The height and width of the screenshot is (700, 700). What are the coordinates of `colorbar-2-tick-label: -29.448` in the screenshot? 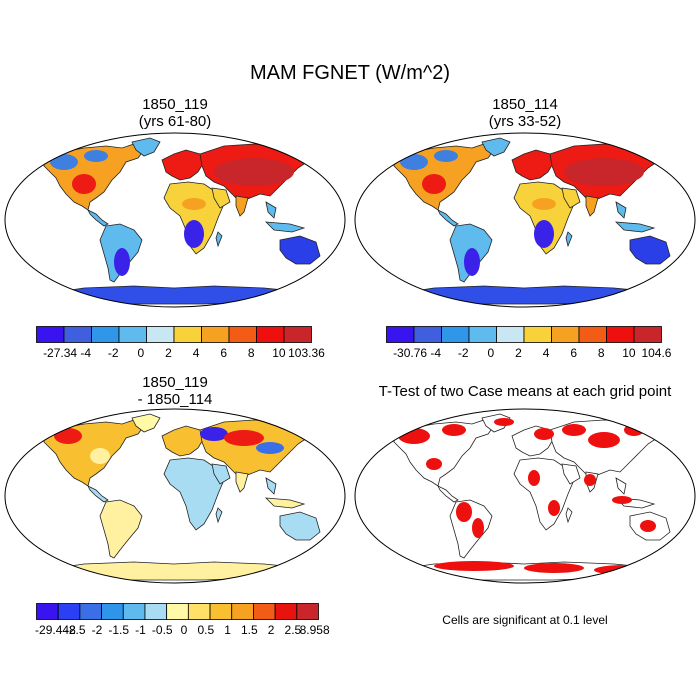 It's located at (55, 630).